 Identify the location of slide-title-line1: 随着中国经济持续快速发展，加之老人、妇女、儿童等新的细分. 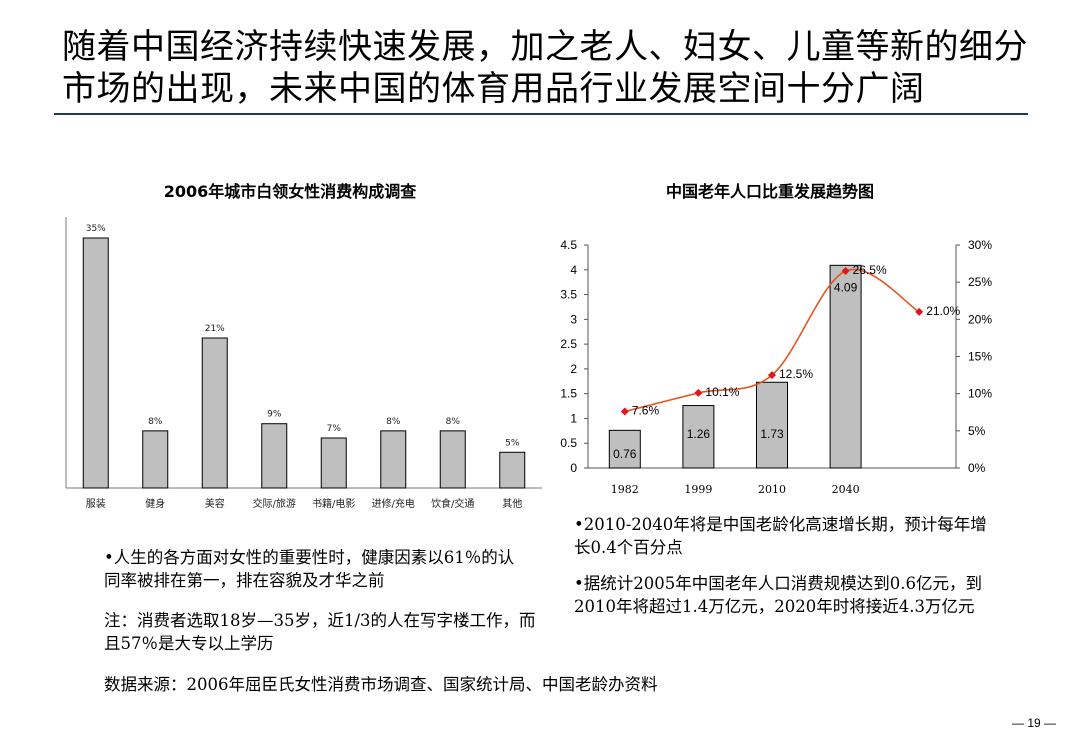
(545, 47).